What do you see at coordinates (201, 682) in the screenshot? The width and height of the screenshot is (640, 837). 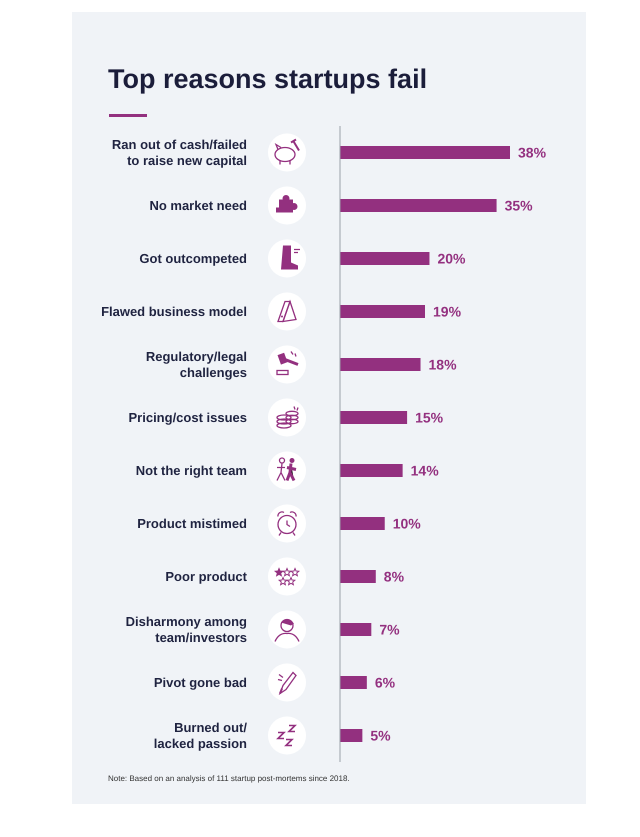 I see `y-tick-label: Pivot gone bad` at bounding box center [201, 682].